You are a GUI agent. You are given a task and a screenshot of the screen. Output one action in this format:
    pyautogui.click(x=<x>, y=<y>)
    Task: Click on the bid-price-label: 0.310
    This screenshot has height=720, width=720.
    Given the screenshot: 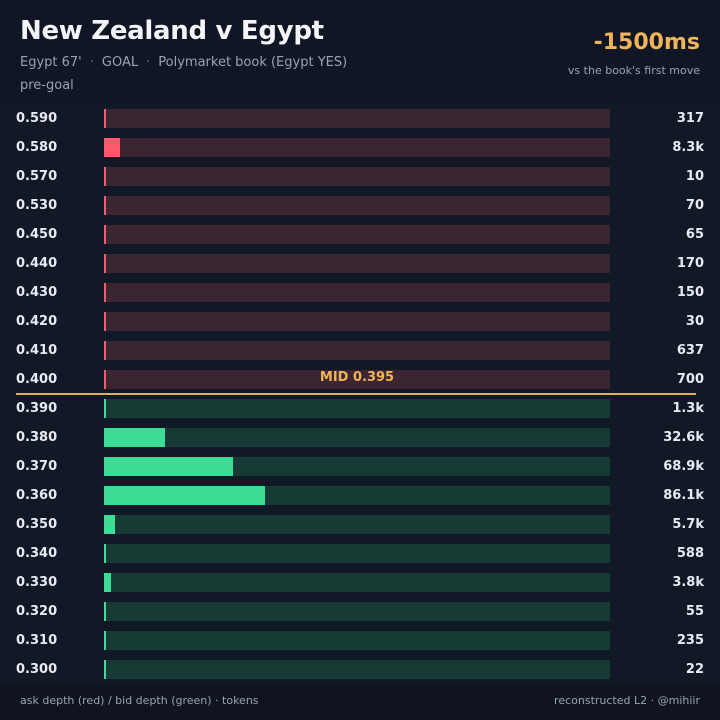 What is the action you would take?
    pyautogui.click(x=37, y=640)
    